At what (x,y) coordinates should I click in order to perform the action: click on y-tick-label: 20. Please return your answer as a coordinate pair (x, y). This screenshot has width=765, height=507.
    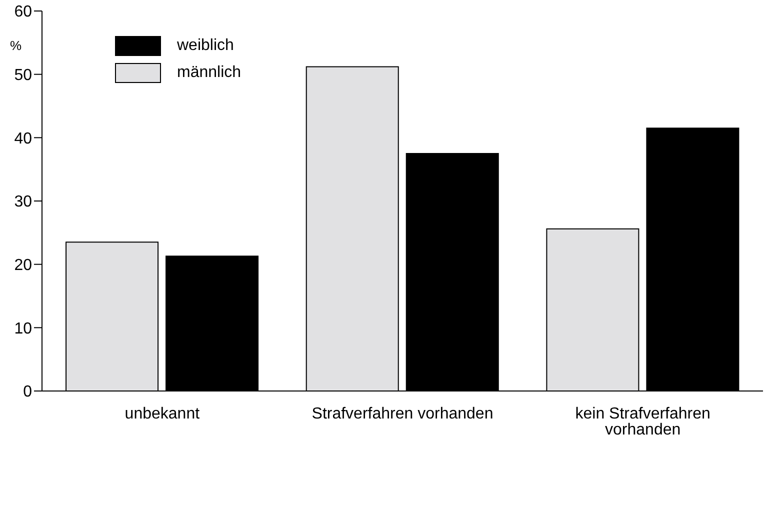
    Looking at the image, I should click on (23, 265).